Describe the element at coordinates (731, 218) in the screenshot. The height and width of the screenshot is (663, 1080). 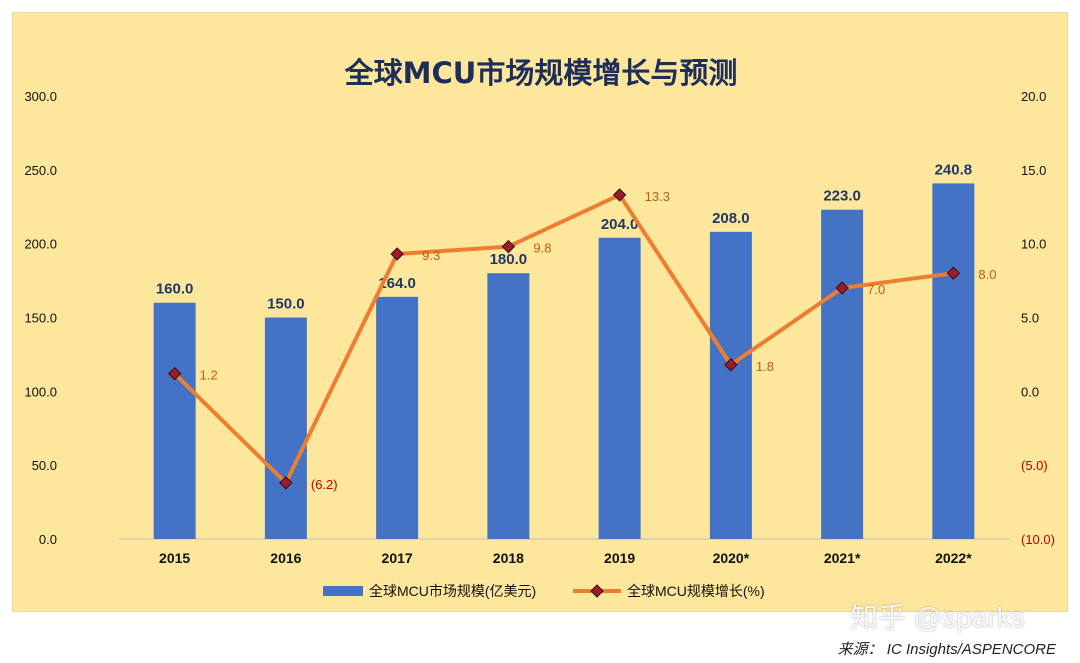
I see `bar-value-label: 208.0` at that location.